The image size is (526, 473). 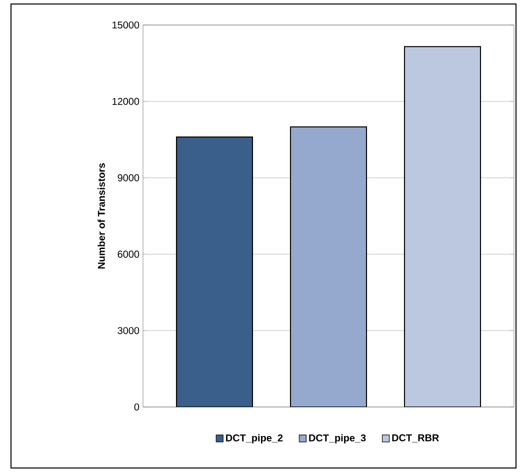 I want to click on y-tick-label: 15000, so click(x=126, y=25).